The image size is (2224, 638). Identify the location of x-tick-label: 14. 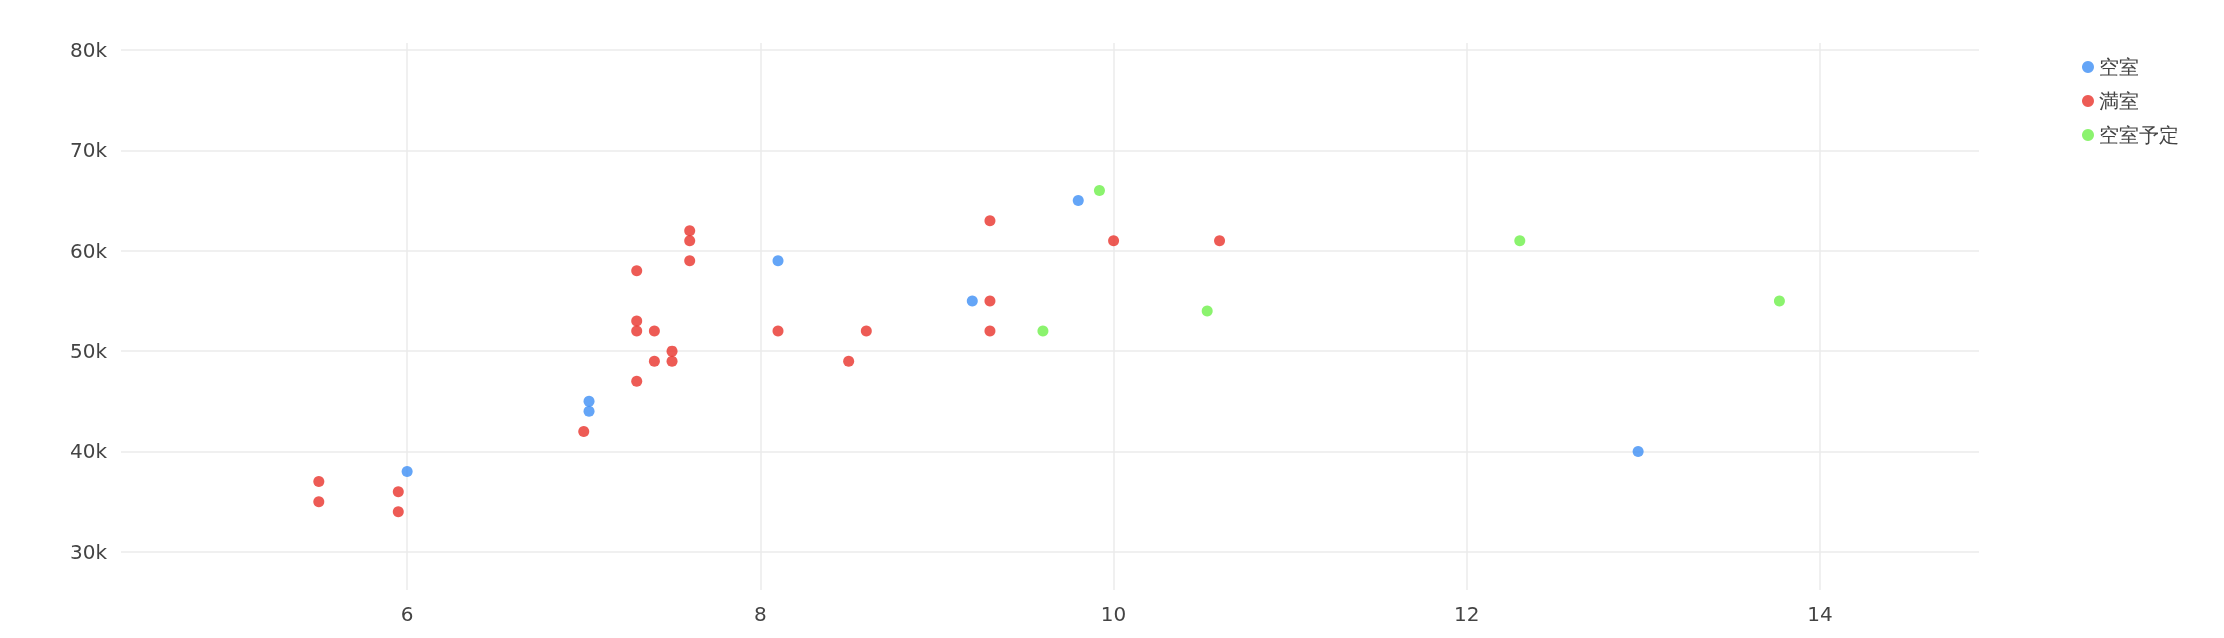
(1820, 614).